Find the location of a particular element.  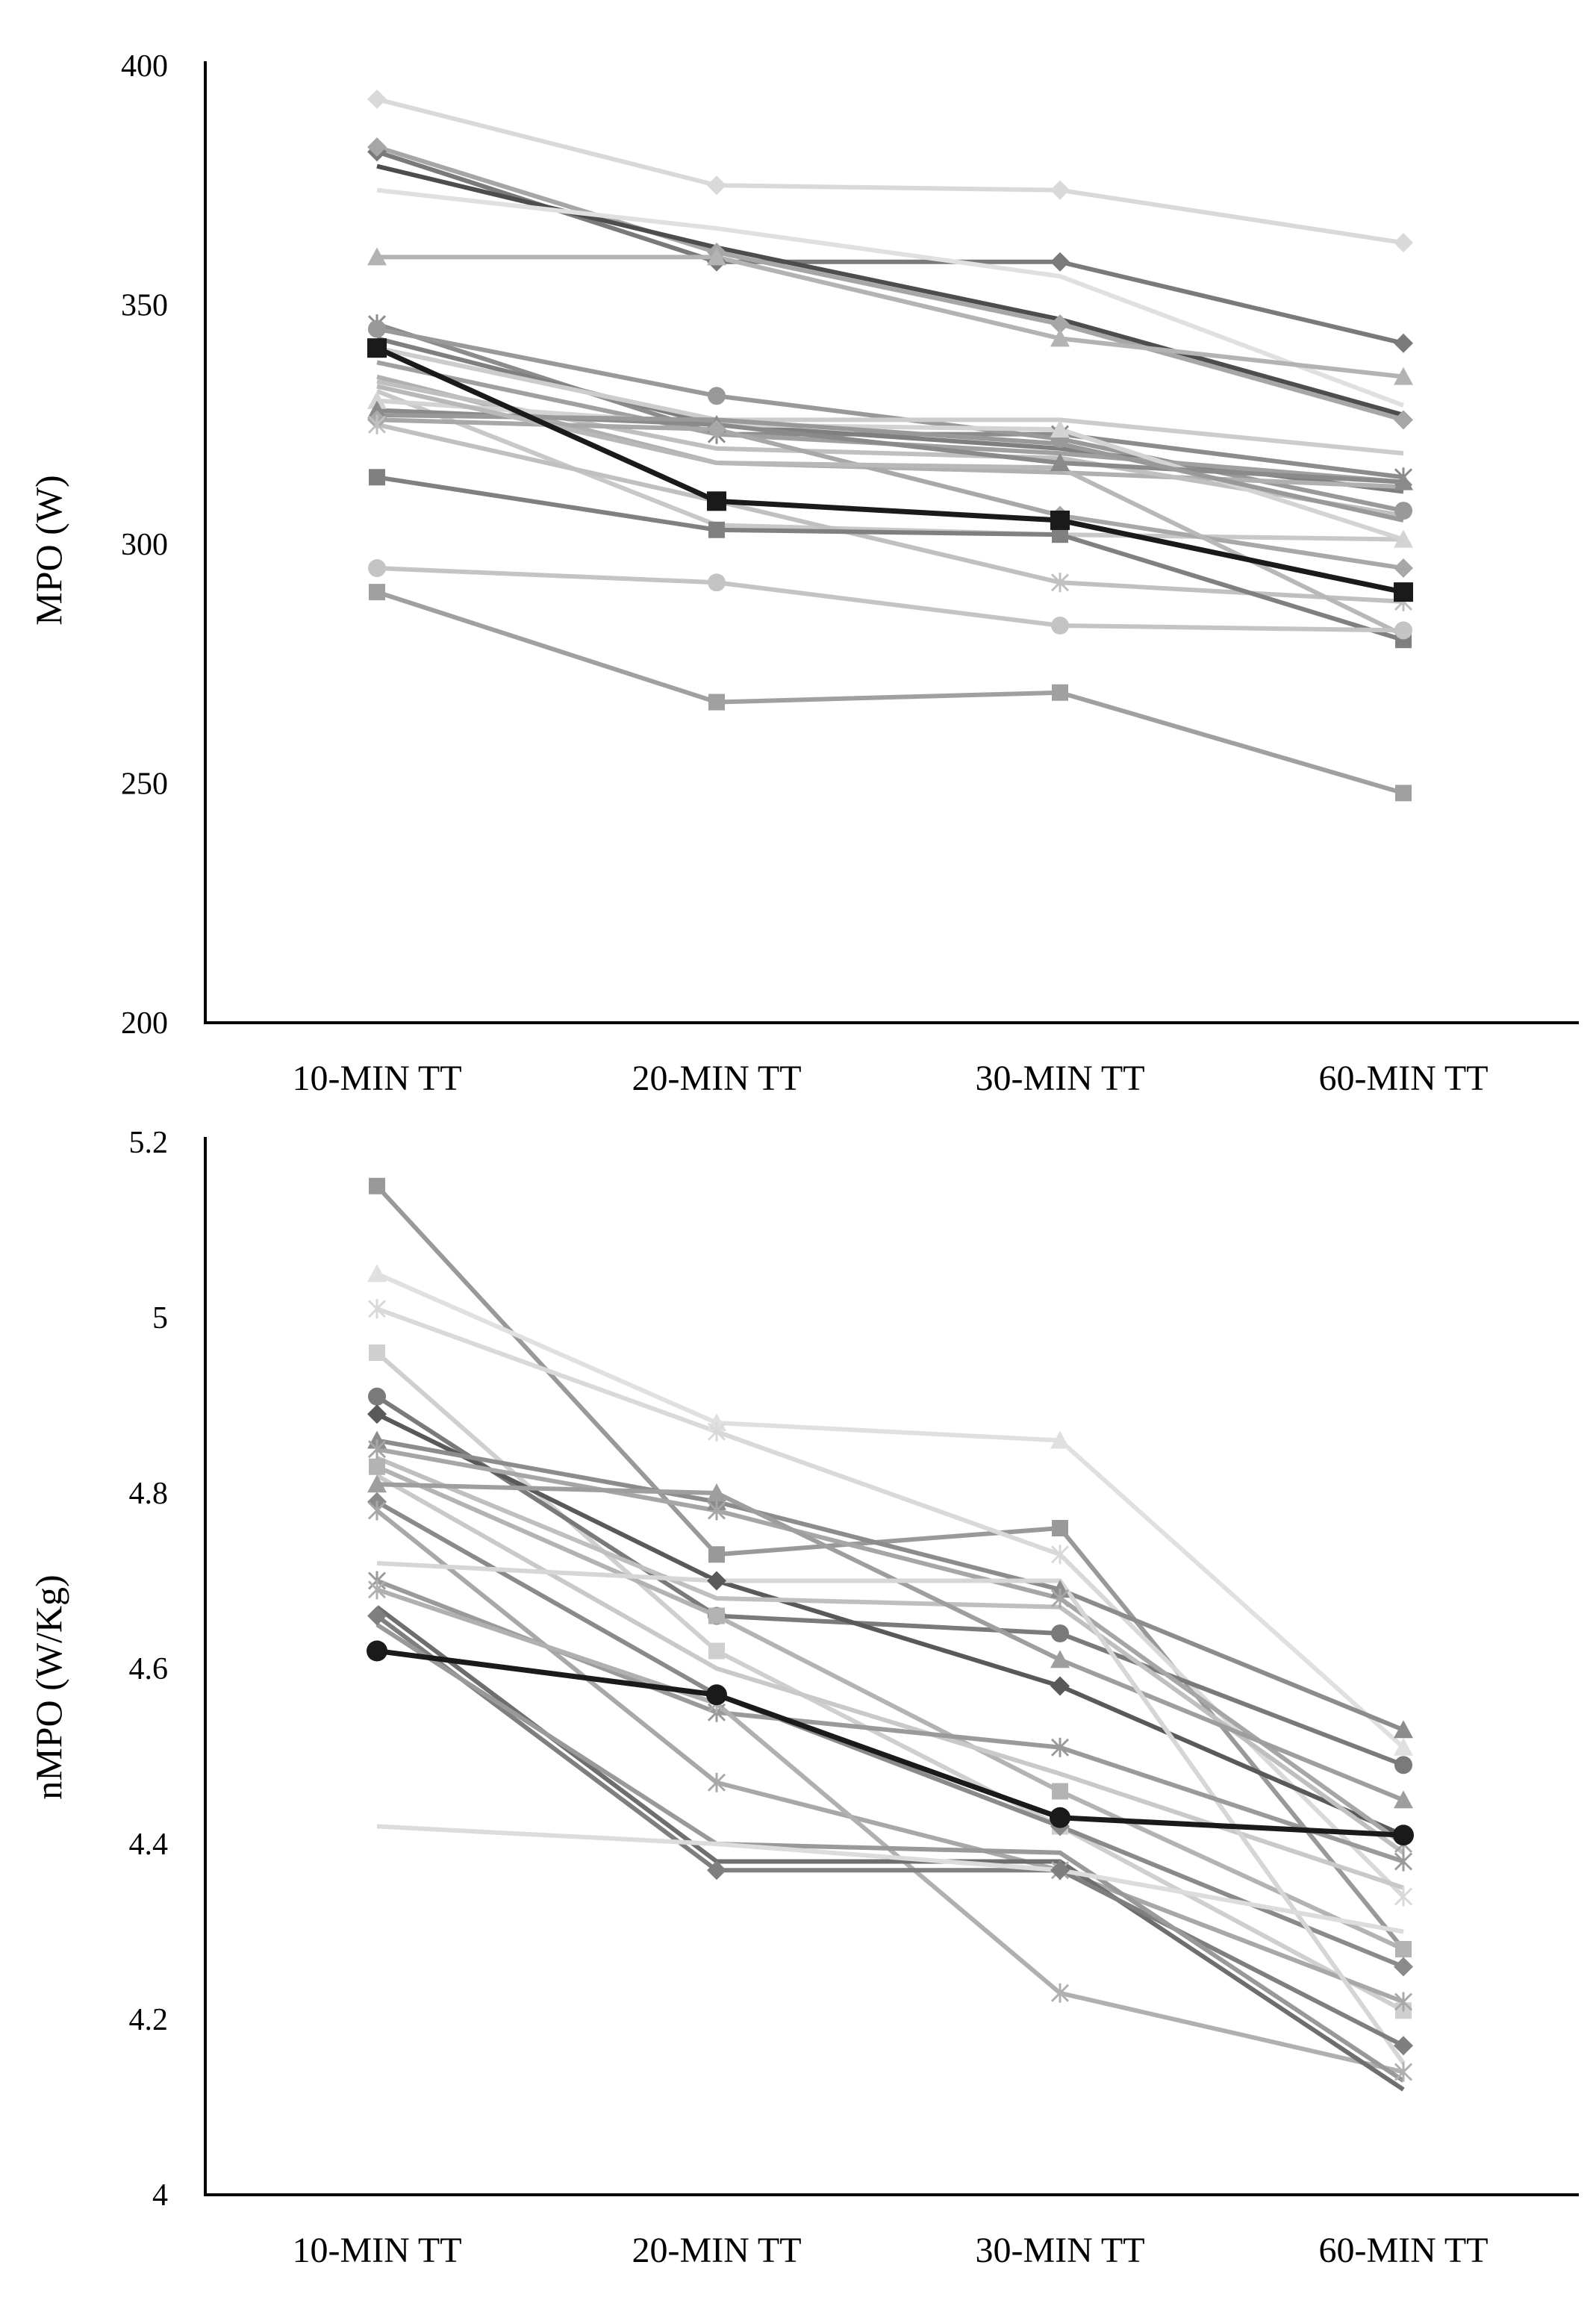

data-point-T14 is located at coordinates (1403, 2002).